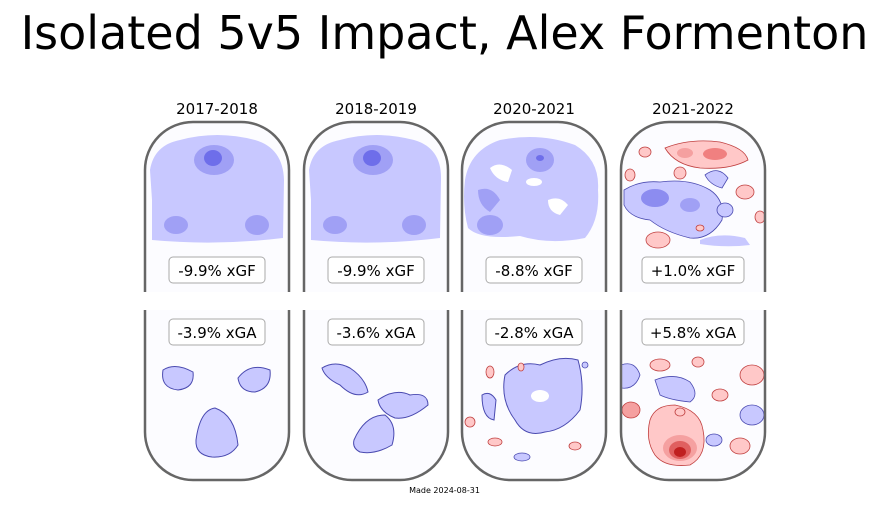 The width and height of the screenshot is (889, 505). Describe the element at coordinates (444, 33) in the screenshot. I see `chart-title: Isolated 5v5 Impact, Alex Formenton` at that location.